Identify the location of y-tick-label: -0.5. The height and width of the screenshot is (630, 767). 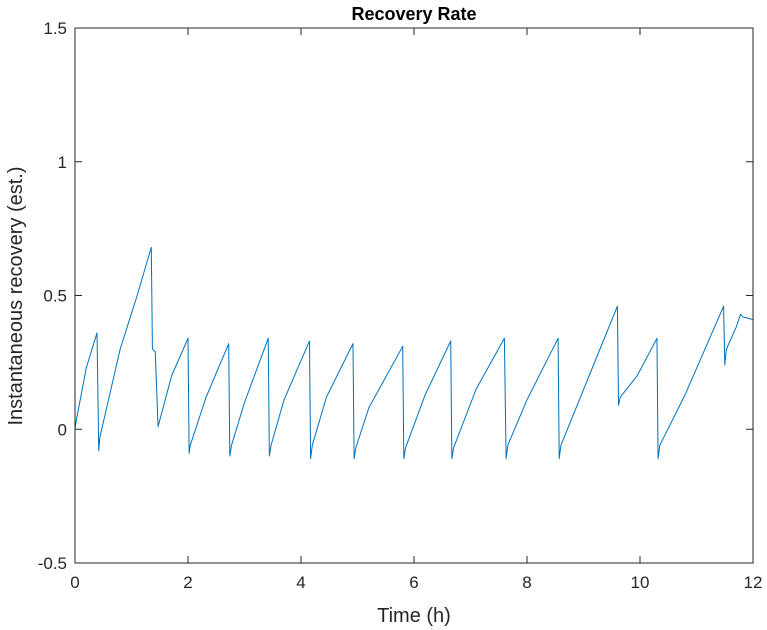
(52, 563).